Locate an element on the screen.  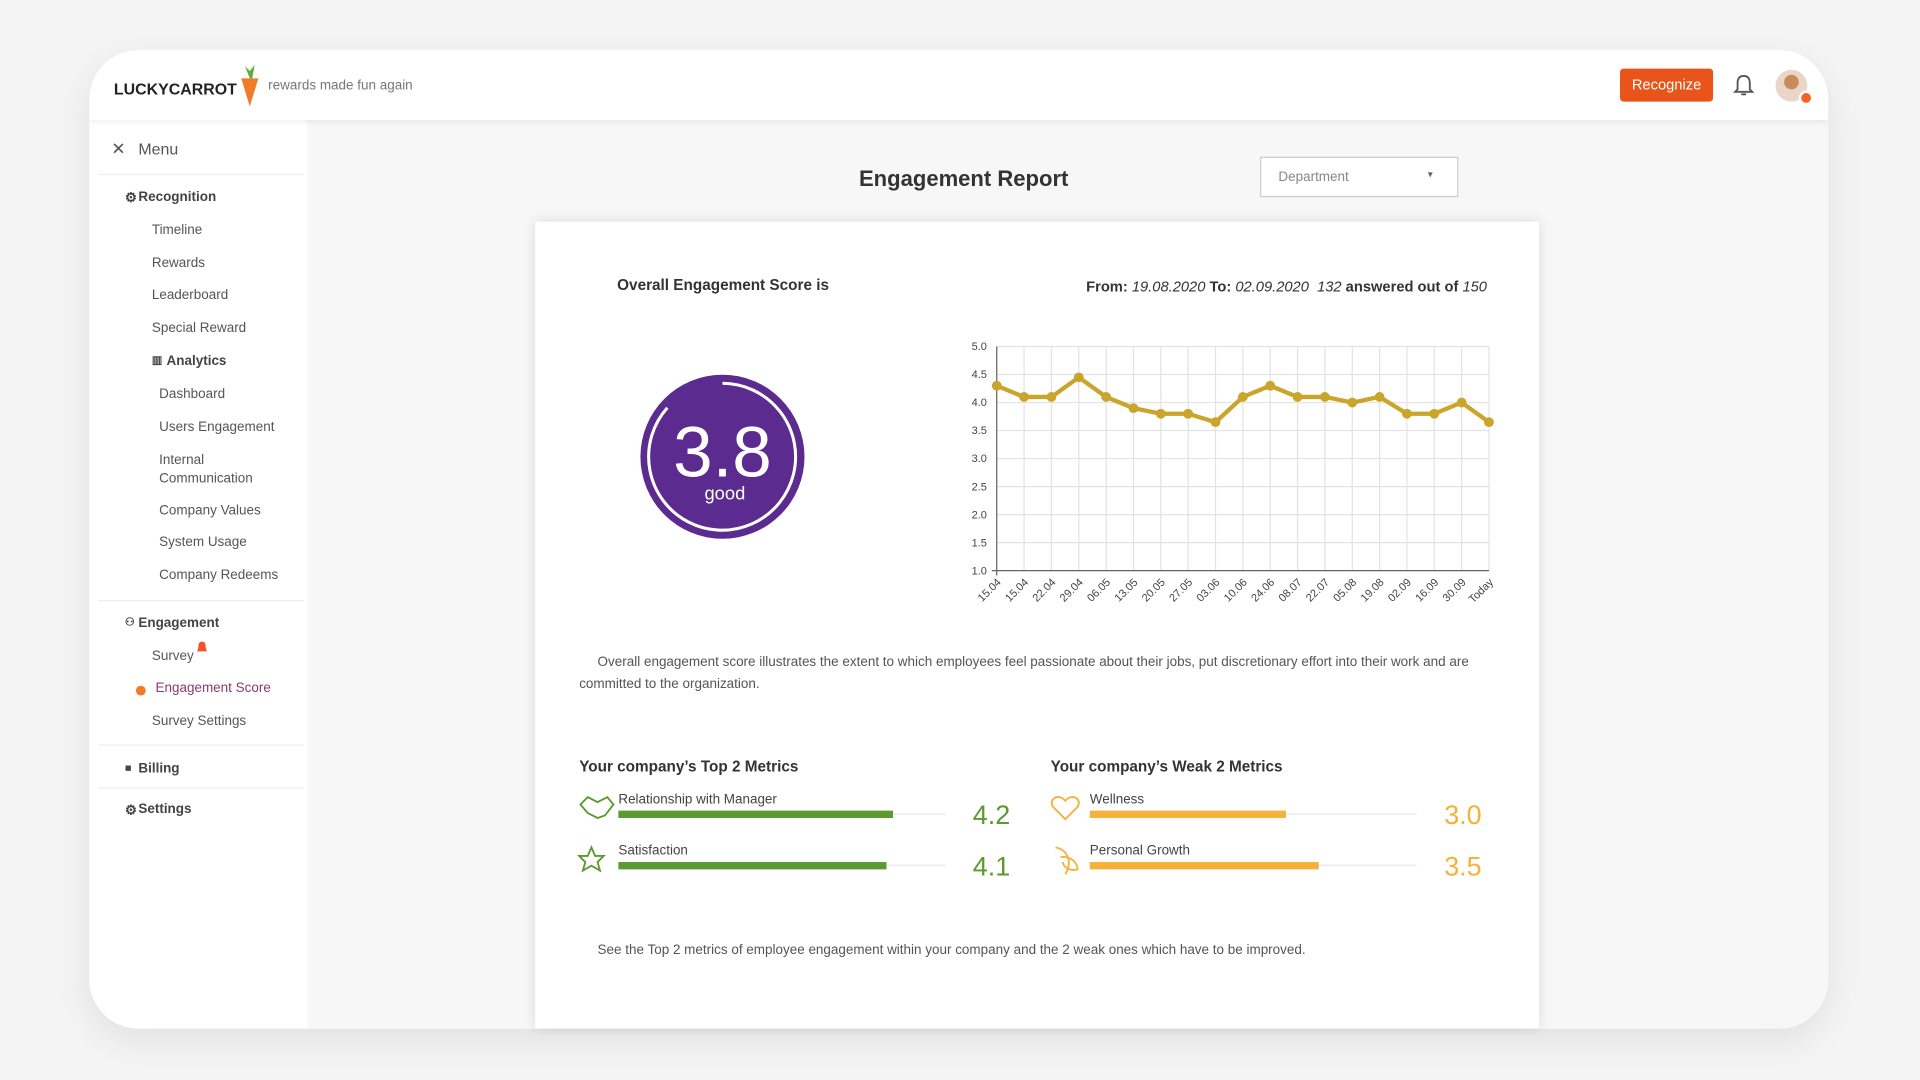
x-tick-label: 19.08 is located at coordinates (1373, 590).